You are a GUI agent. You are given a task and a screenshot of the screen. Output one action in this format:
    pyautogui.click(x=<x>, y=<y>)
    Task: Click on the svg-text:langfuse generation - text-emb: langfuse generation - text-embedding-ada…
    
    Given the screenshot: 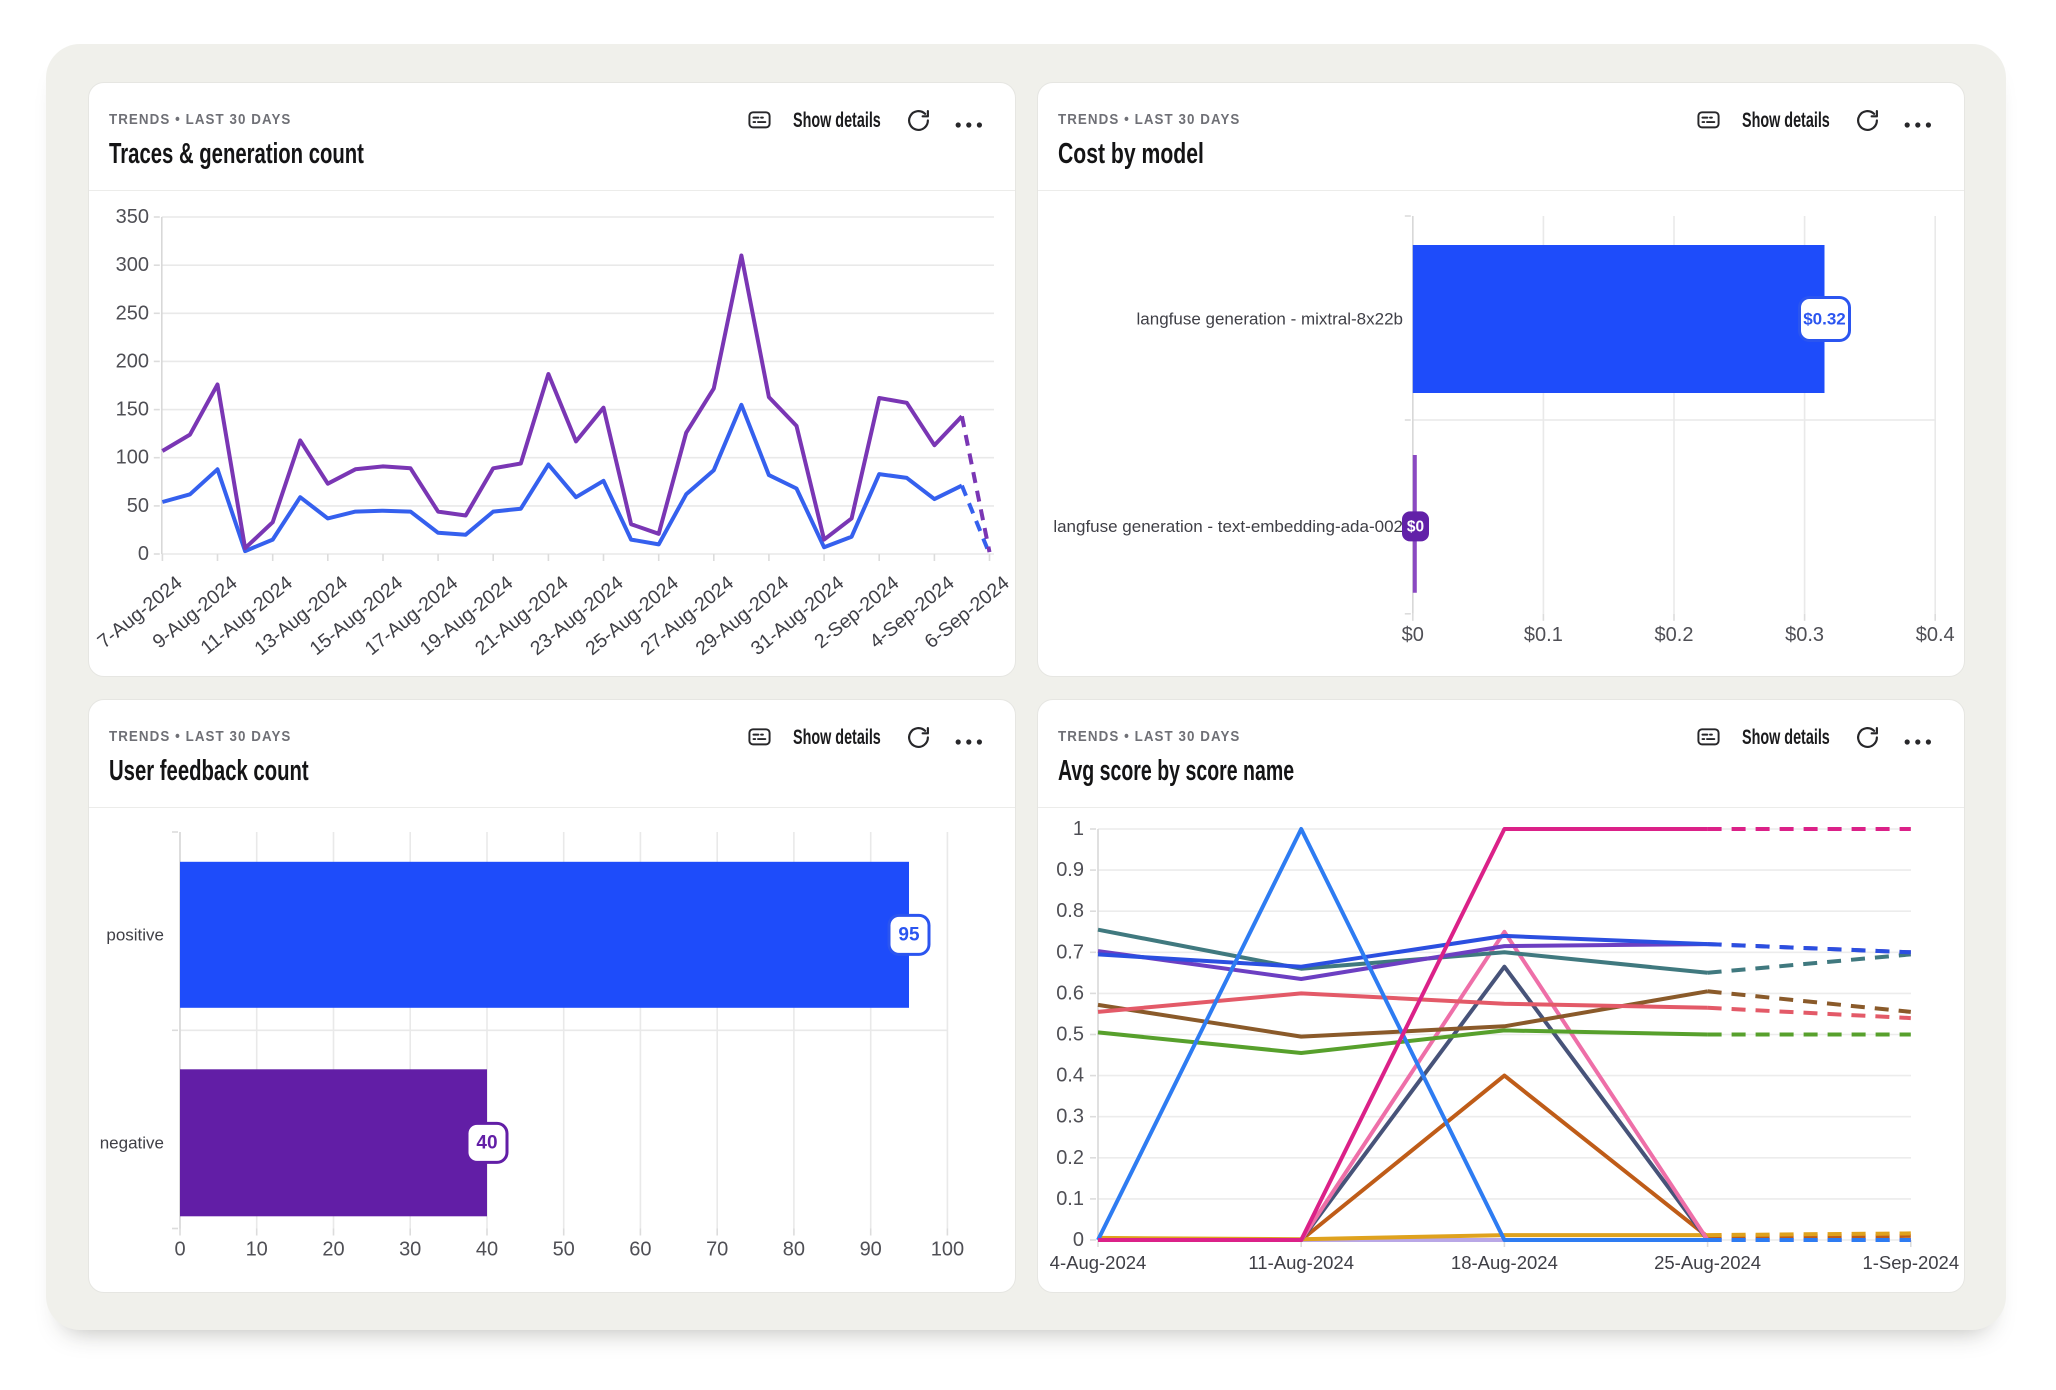 What is the action you would take?
    pyautogui.click(x=1228, y=525)
    